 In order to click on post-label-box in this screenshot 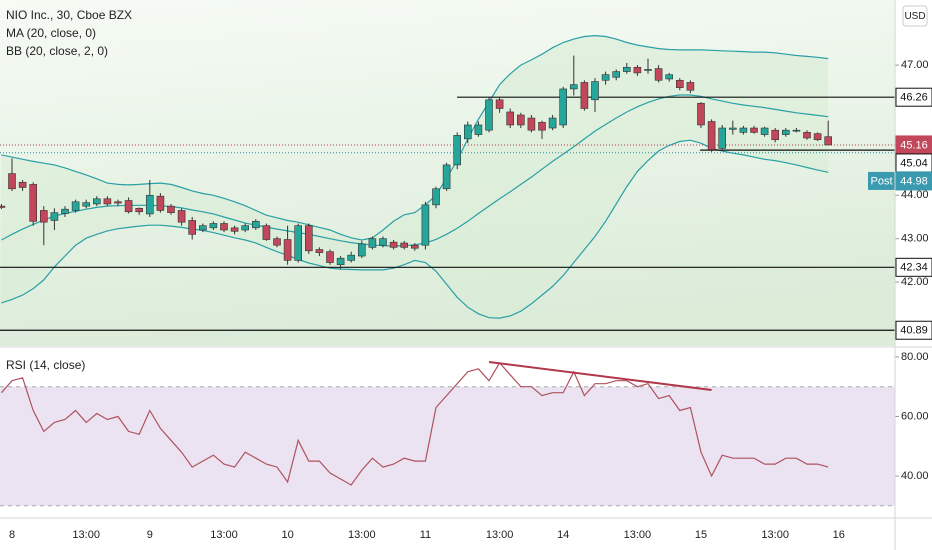, I will do `click(881, 180)`.